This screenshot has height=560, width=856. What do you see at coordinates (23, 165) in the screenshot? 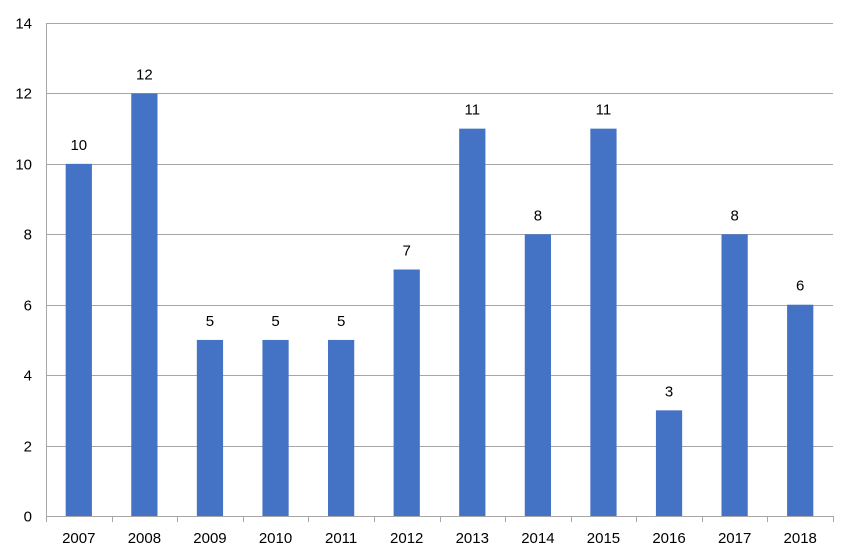
I see `y-tick-label-10: 10` at bounding box center [23, 165].